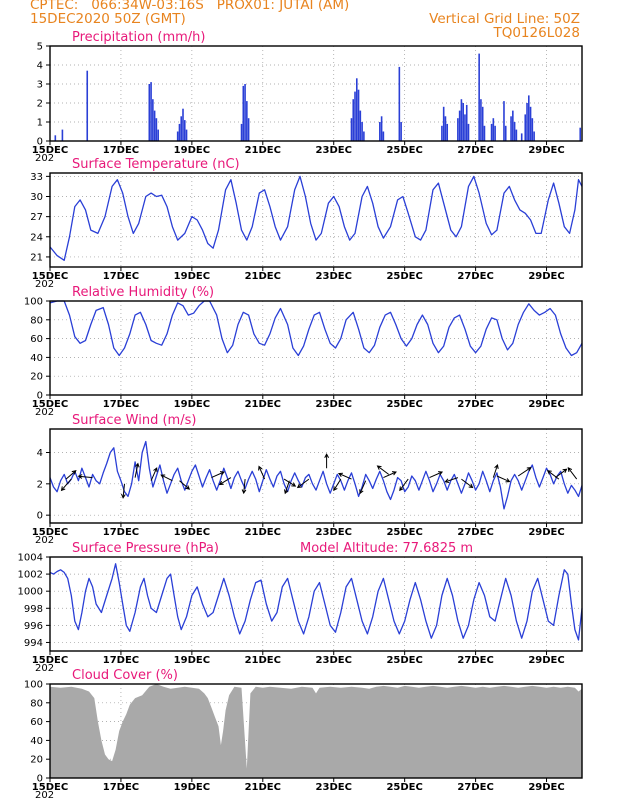  I want to click on cloud-xtick-label: 27DEC, so click(475, 787).